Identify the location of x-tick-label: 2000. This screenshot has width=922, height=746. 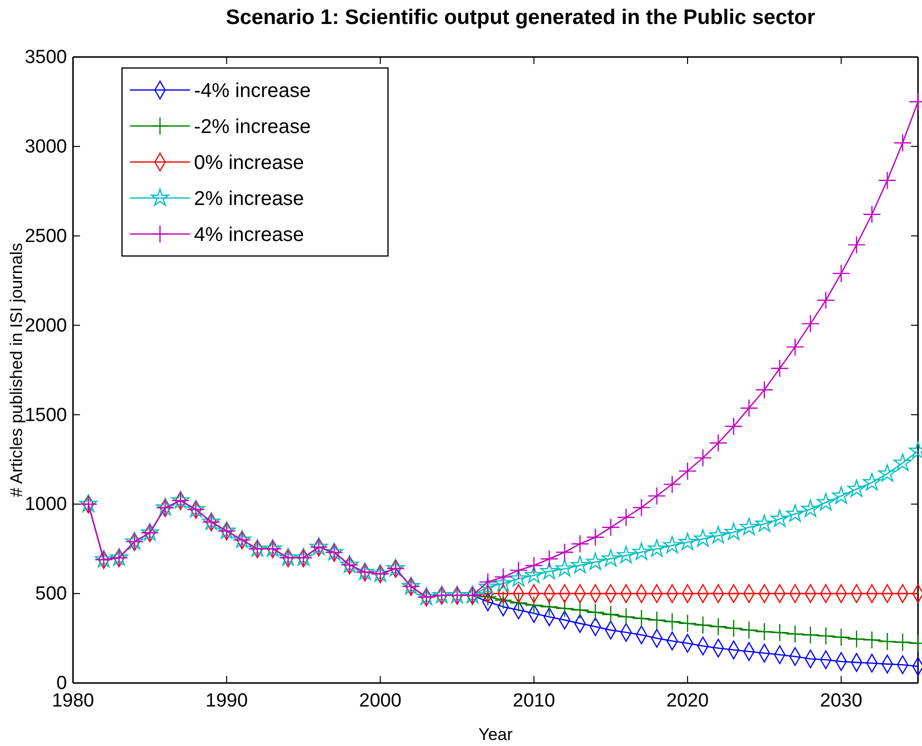
(380, 701).